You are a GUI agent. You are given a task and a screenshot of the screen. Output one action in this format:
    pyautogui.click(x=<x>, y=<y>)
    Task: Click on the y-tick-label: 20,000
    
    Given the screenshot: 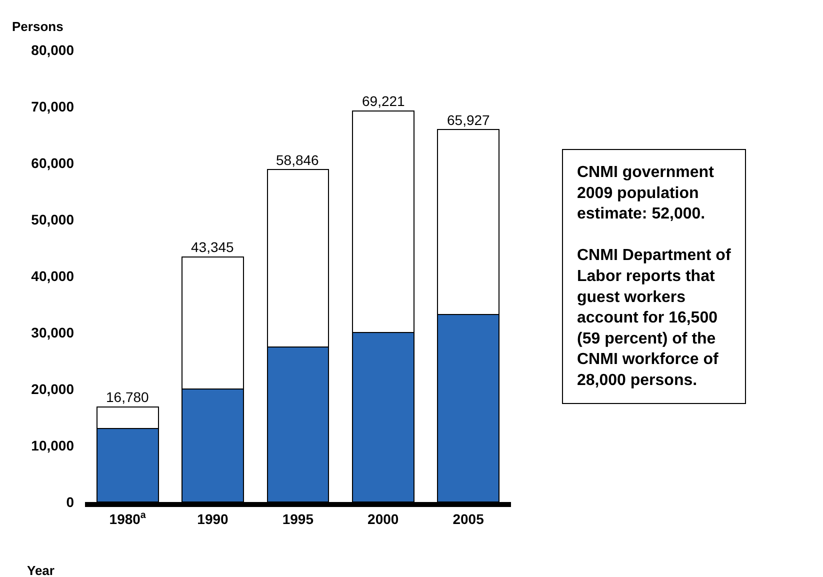 What is the action you would take?
    pyautogui.click(x=52, y=388)
    